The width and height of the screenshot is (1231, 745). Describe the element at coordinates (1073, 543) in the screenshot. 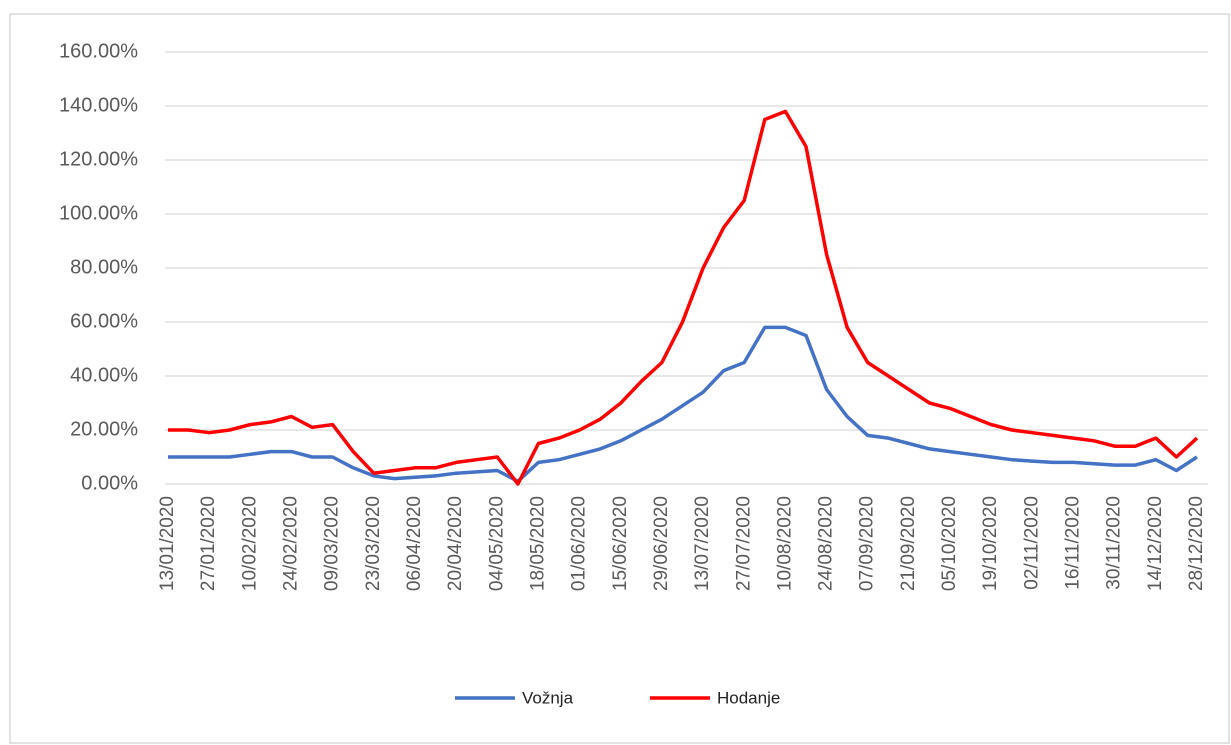

I see `x-tick-label: 16/11/2020` at that location.